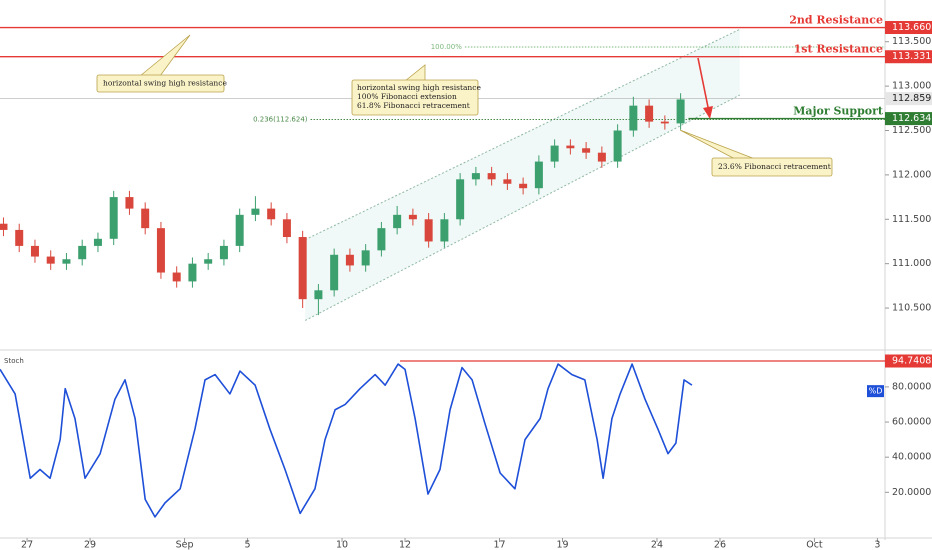 The width and height of the screenshot is (932, 550). Describe the element at coordinates (161, 63) in the screenshot. I see `callout: horizontal swing high resistance` at that location.